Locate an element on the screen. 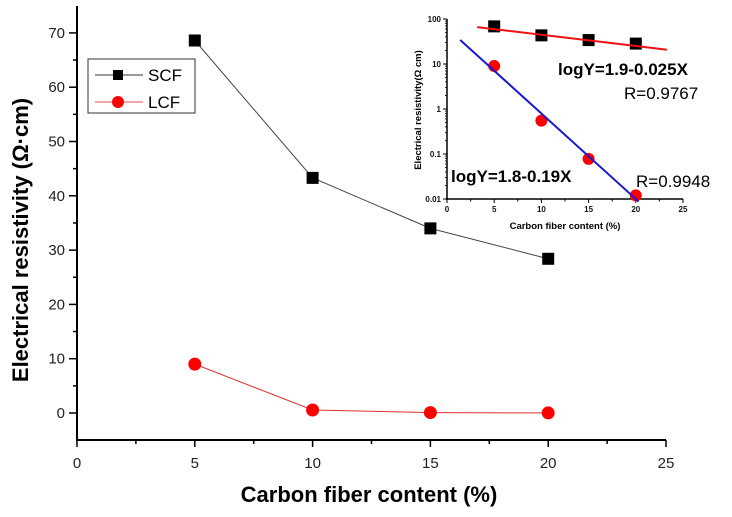 Image resolution: width=732 pixels, height=517 pixels. inset-x-tick-label: 0 is located at coordinates (447, 209).